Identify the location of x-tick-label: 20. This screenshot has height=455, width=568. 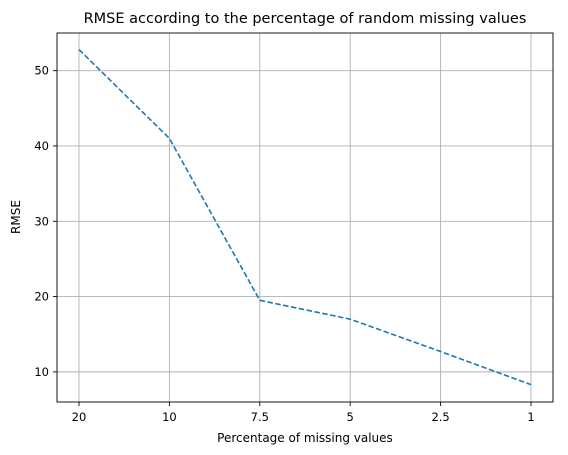
(79, 417).